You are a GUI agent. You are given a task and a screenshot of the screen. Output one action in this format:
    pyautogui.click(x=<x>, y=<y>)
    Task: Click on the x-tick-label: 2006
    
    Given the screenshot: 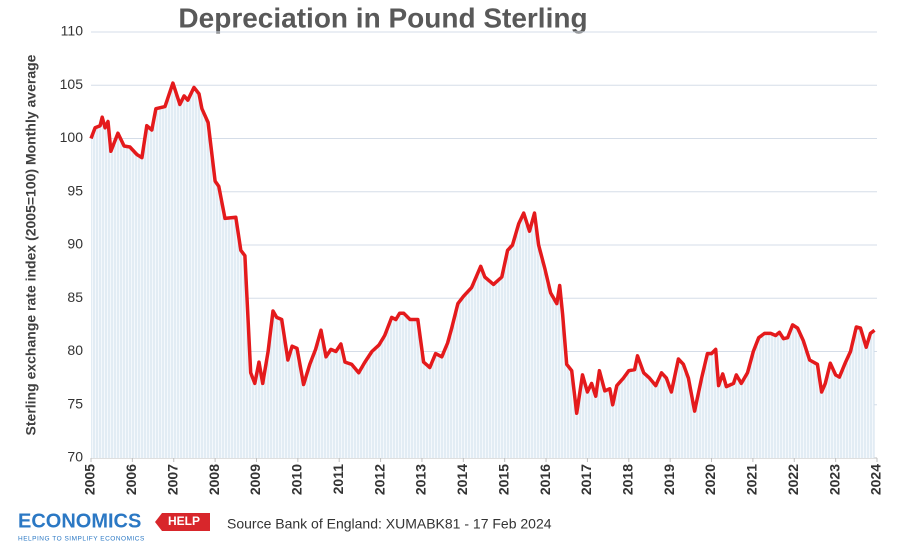 What is the action you would take?
    pyautogui.click(x=131, y=479)
    